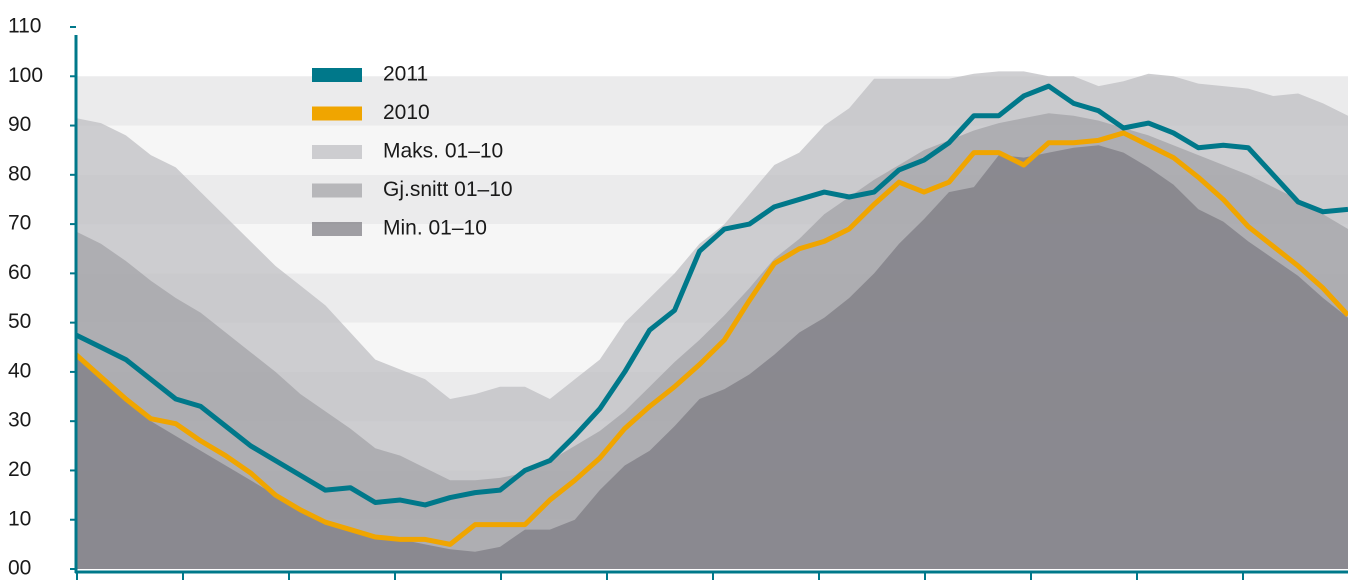 The height and width of the screenshot is (580, 1348). I want to click on legend-label: 2011, so click(405, 74).